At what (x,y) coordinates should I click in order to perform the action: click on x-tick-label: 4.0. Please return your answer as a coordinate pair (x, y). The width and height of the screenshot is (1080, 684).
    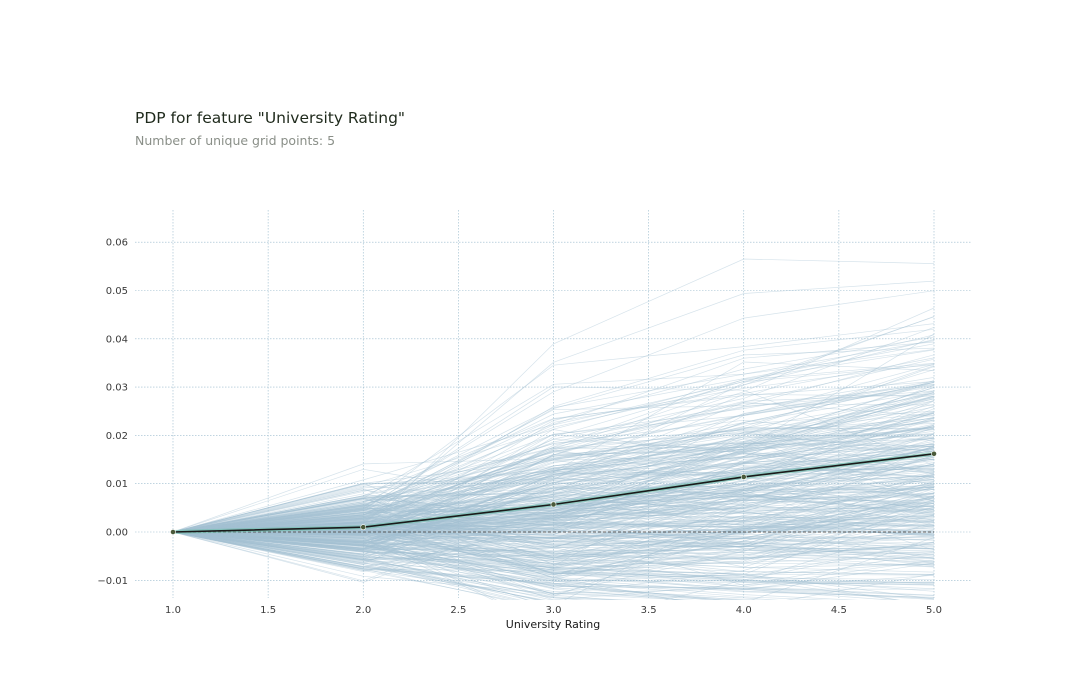
    Looking at the image, I should click on (744, 610).